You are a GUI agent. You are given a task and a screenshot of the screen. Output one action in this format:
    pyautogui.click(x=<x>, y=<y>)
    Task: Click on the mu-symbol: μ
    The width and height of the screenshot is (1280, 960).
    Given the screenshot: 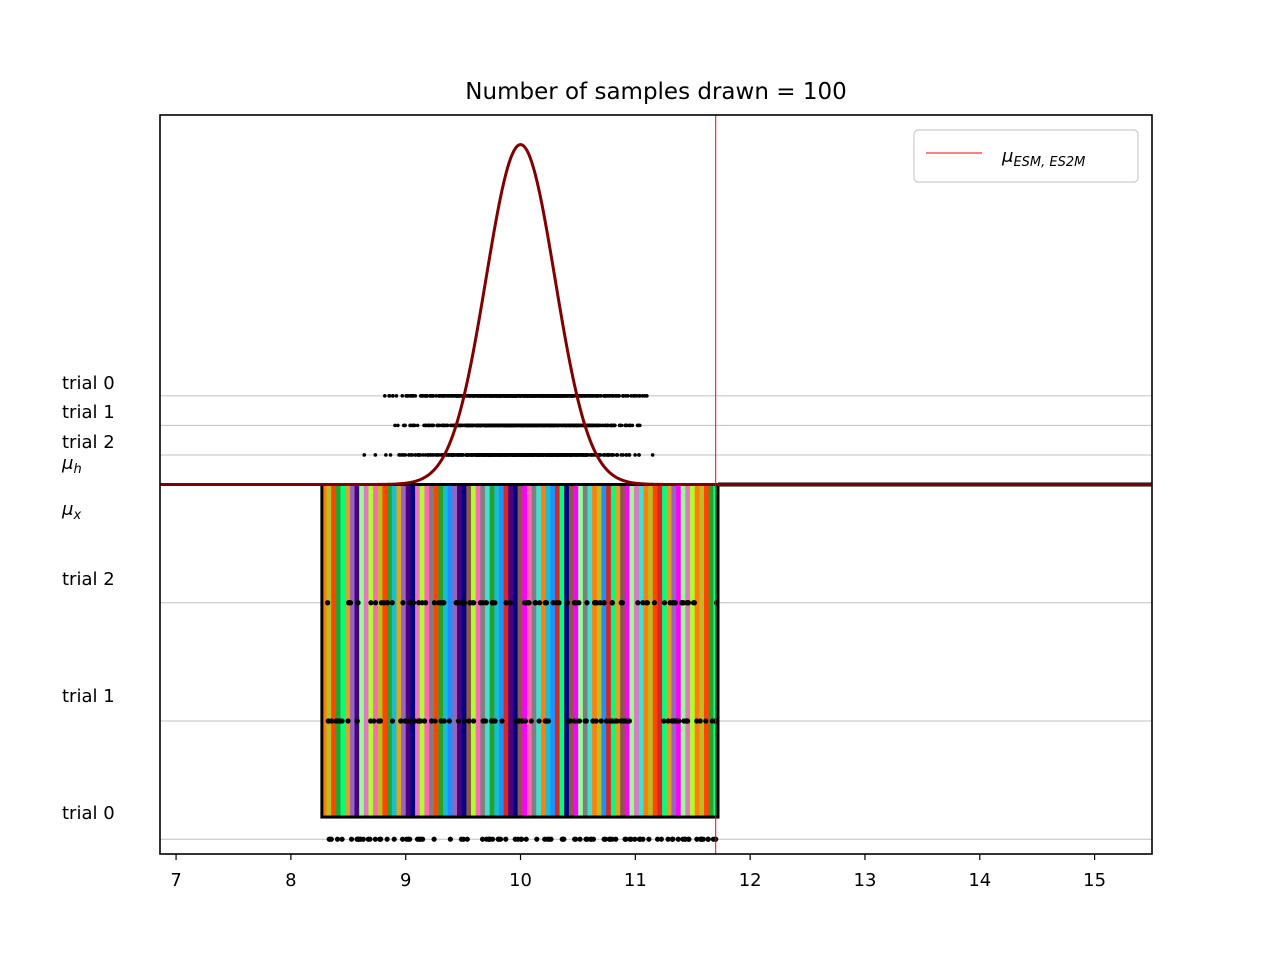 What is the action you would take?
    pyautogui.click(x=67, y=509)
    